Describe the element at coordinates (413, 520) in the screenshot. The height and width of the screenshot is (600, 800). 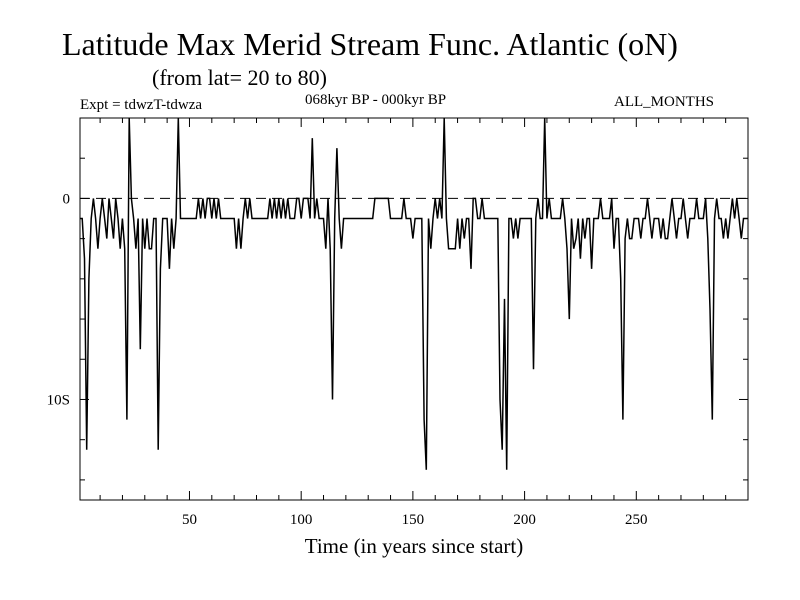
I see `x-tick-label: 150` at that location.